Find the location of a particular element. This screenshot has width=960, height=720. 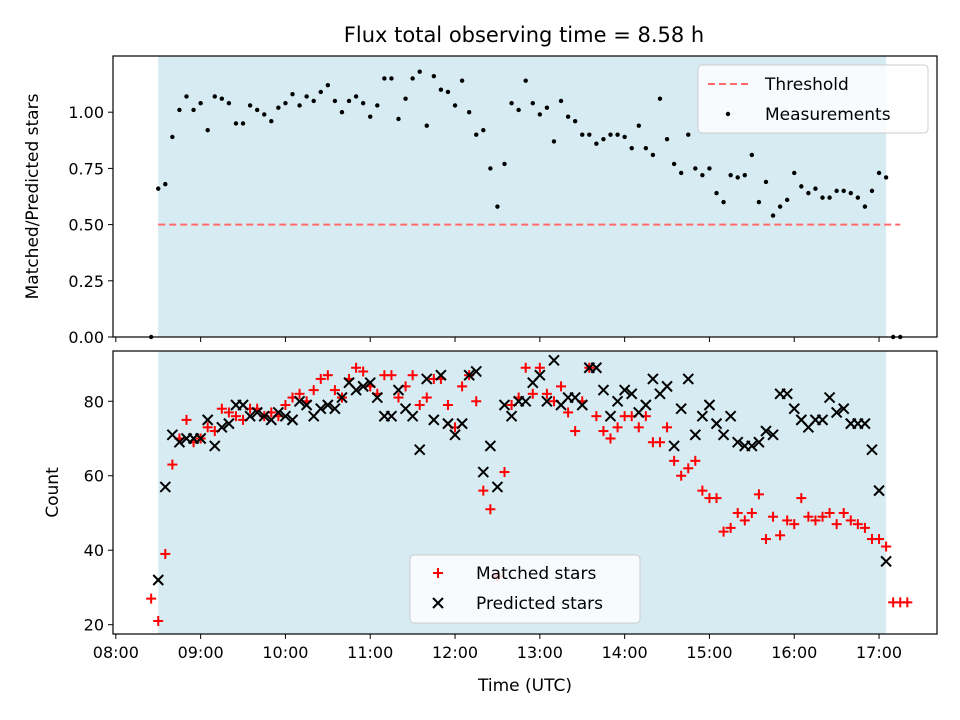

top-y-tick-label: 0.25 is located at coordinates (86, 281).